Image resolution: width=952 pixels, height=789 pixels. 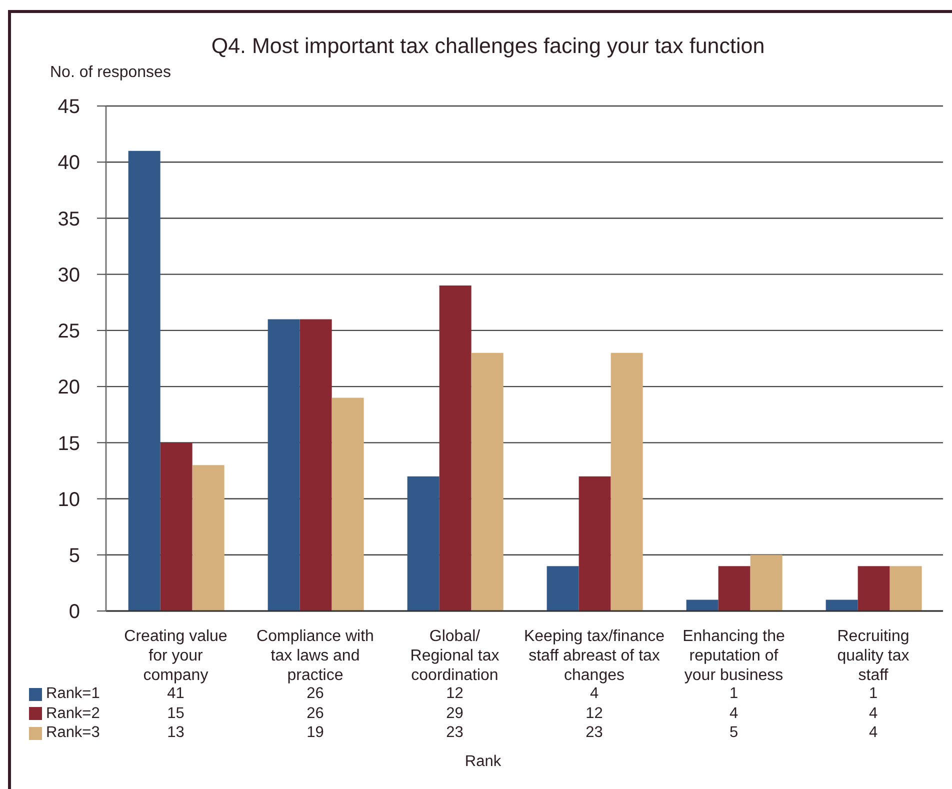 I want to click on x-tick-label: Enhancing the reputation of your business, so click(x=733, y=656).